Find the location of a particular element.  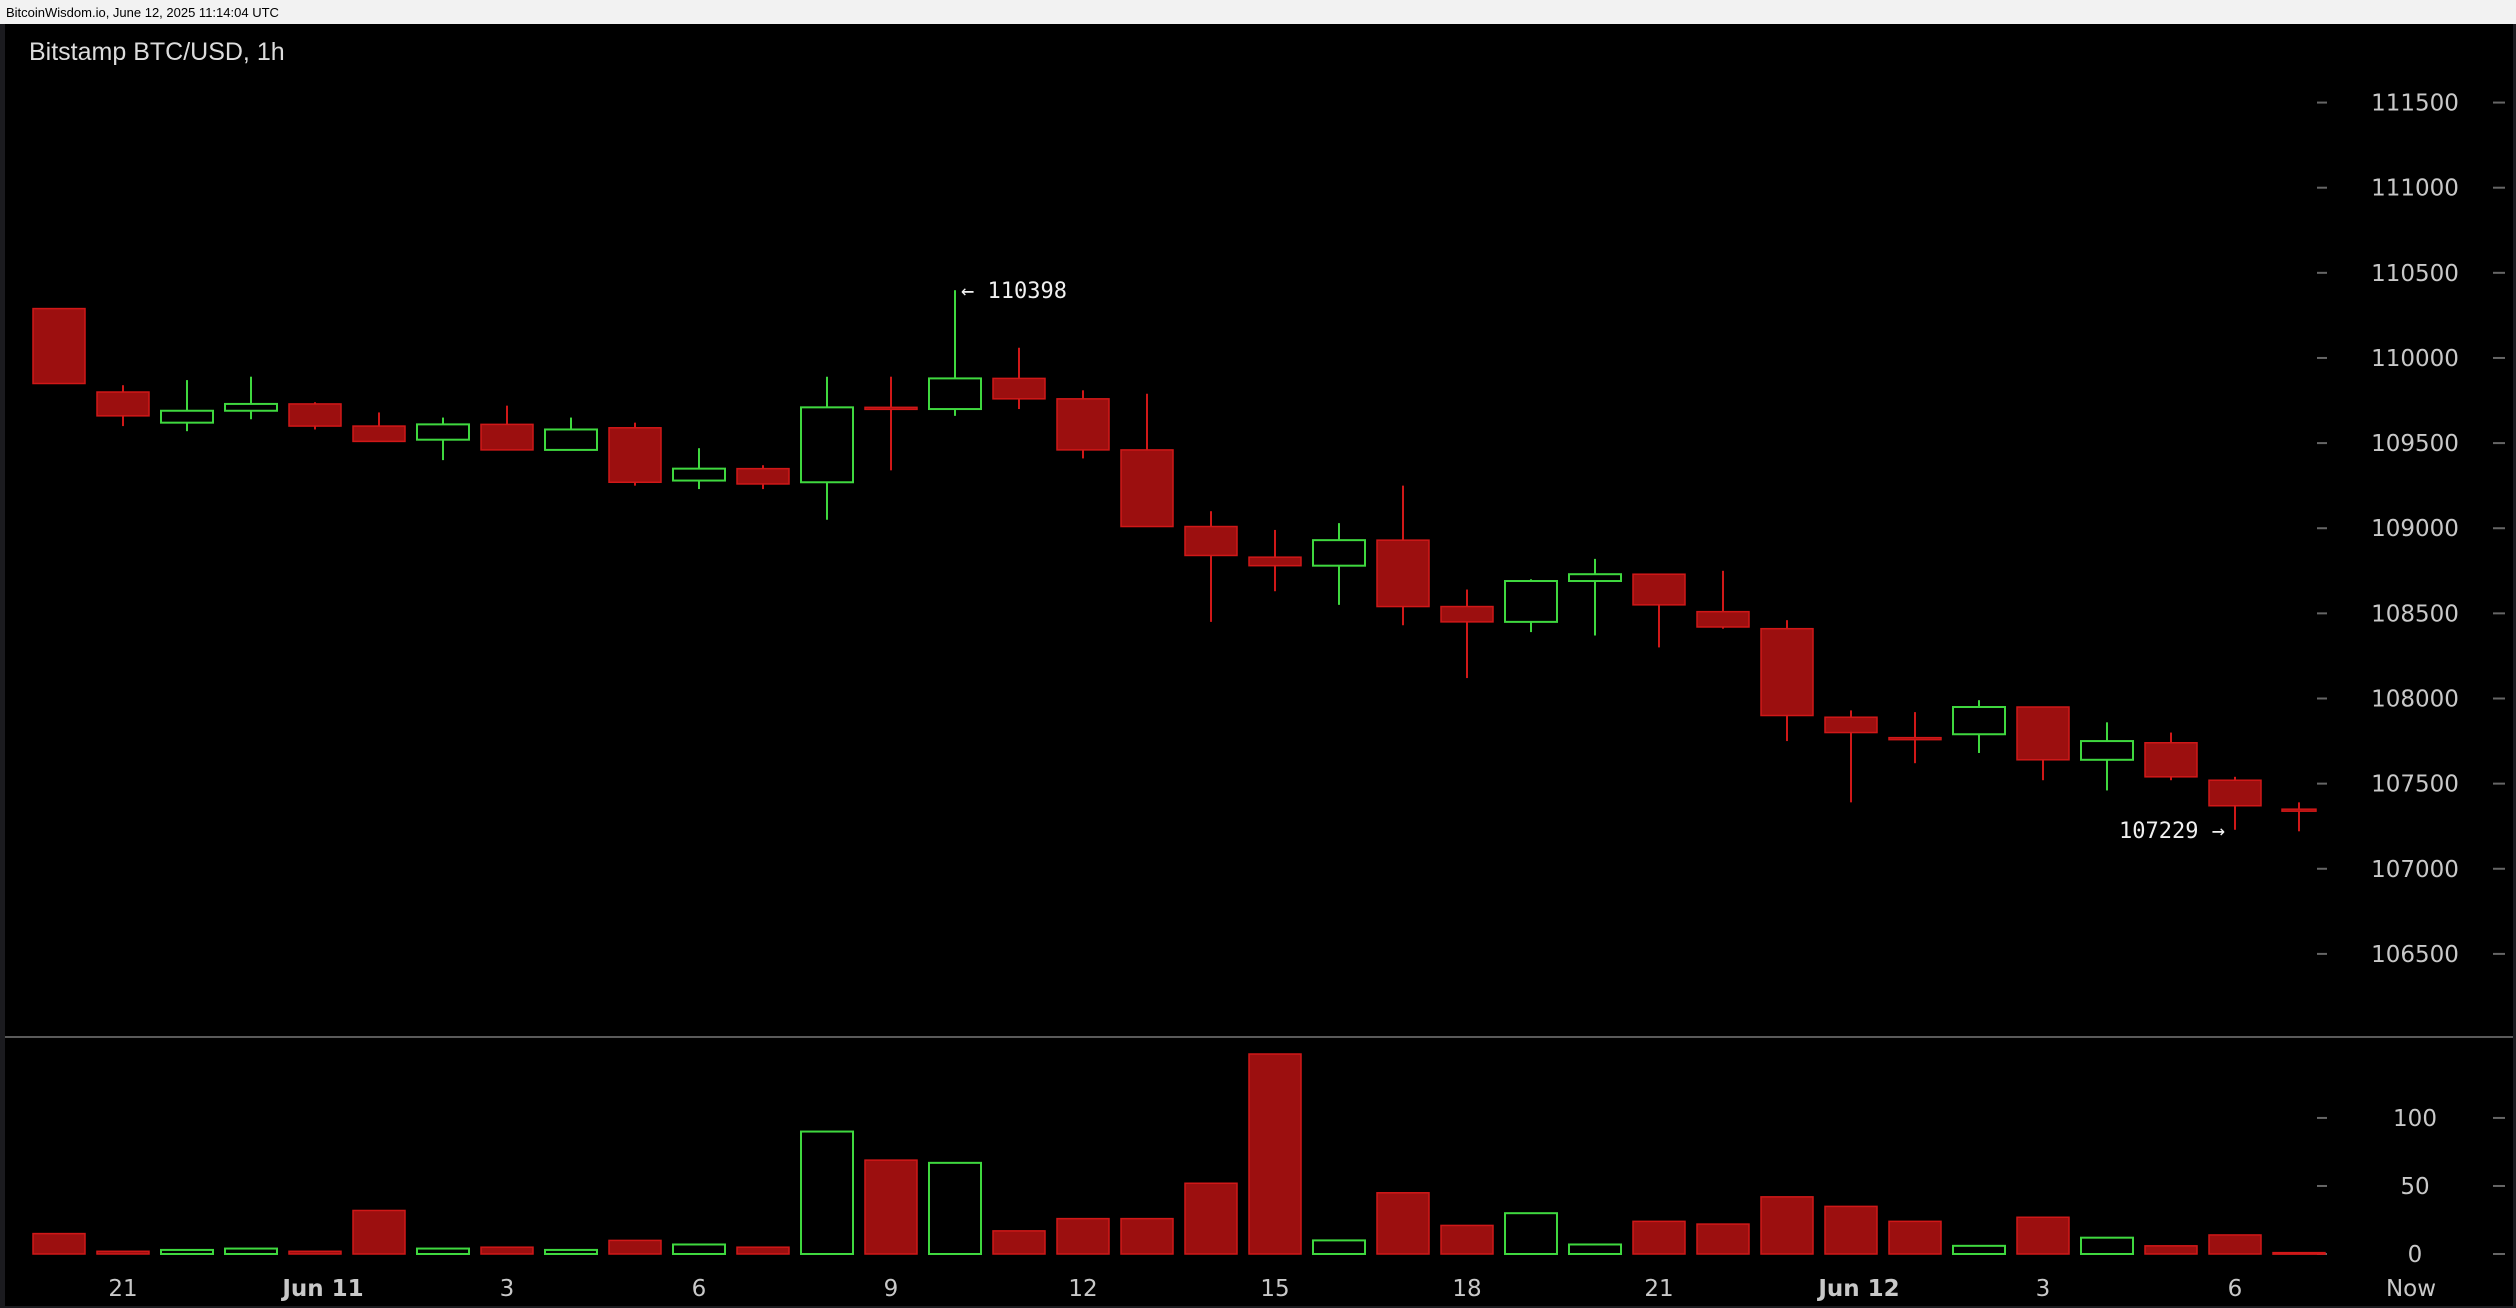

volume-bars-group is located at coordinates (1179, 1154).